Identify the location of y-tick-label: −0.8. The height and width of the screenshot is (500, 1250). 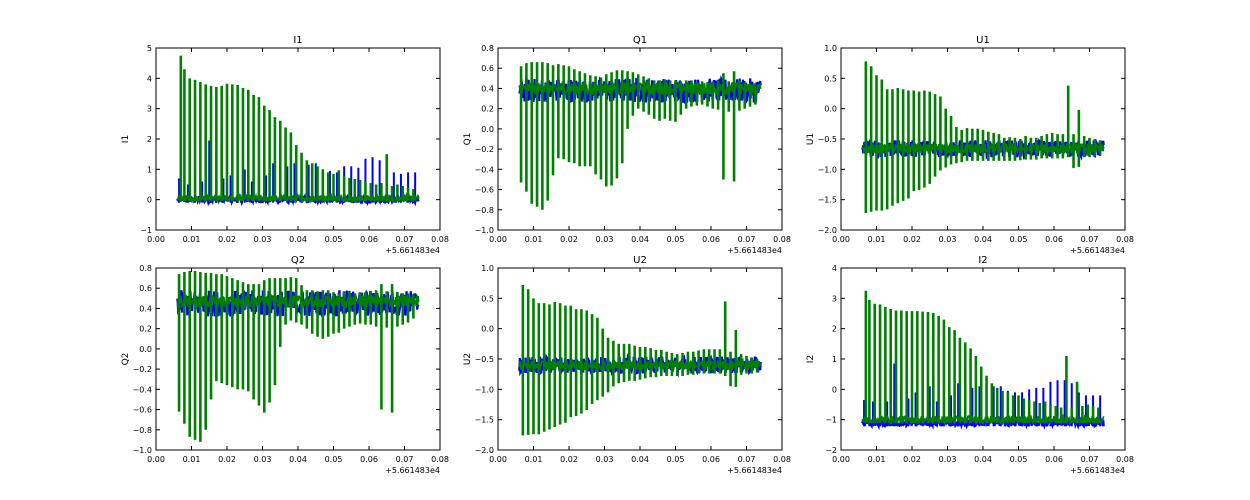
(484, 210).